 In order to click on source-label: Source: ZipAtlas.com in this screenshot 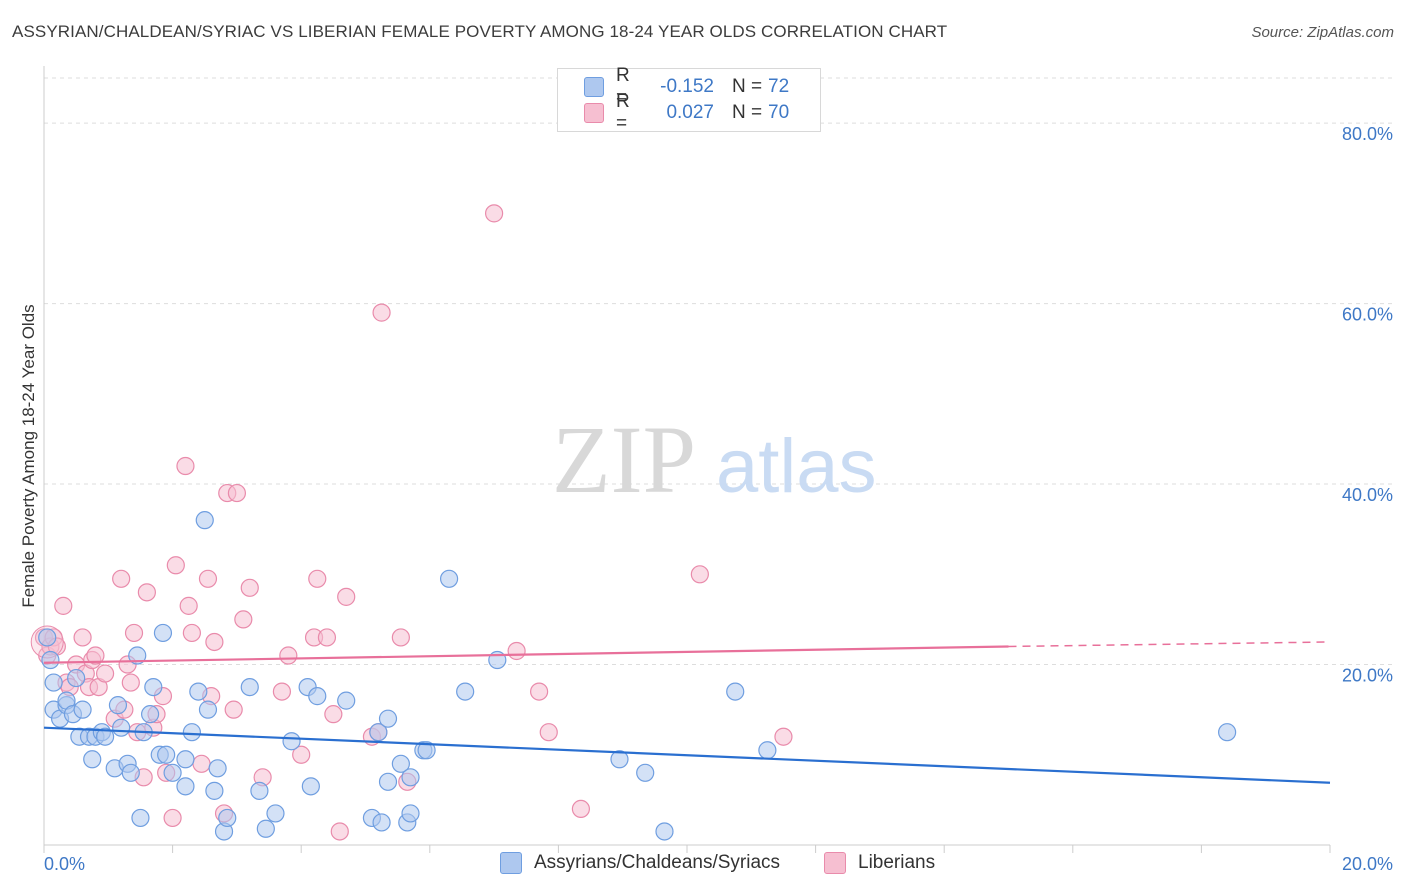, I will do `click(1322, 32)`.